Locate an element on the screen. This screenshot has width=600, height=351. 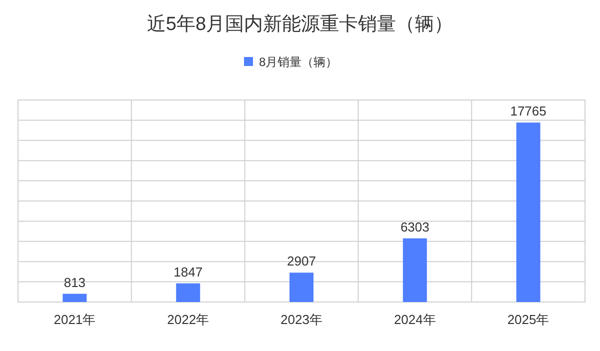
x-tick-label: 2022年 is located at coordinates (188, 319).